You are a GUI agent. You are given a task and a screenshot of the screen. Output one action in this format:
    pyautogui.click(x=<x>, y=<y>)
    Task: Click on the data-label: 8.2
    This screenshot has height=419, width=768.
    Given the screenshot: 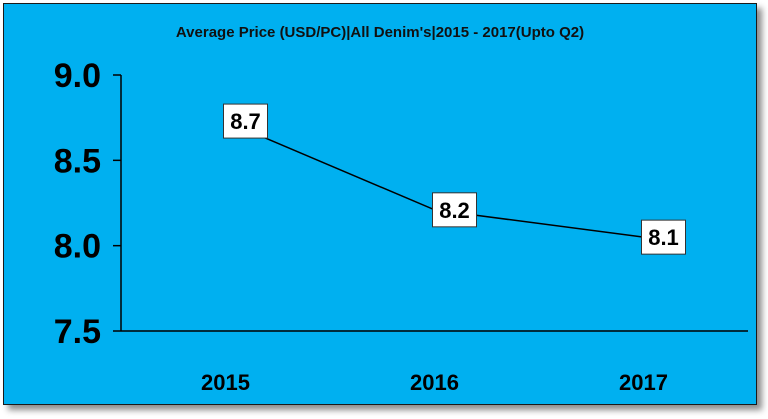 What is the action you would take?
    pyautogui.click(x=454, y=210)
    